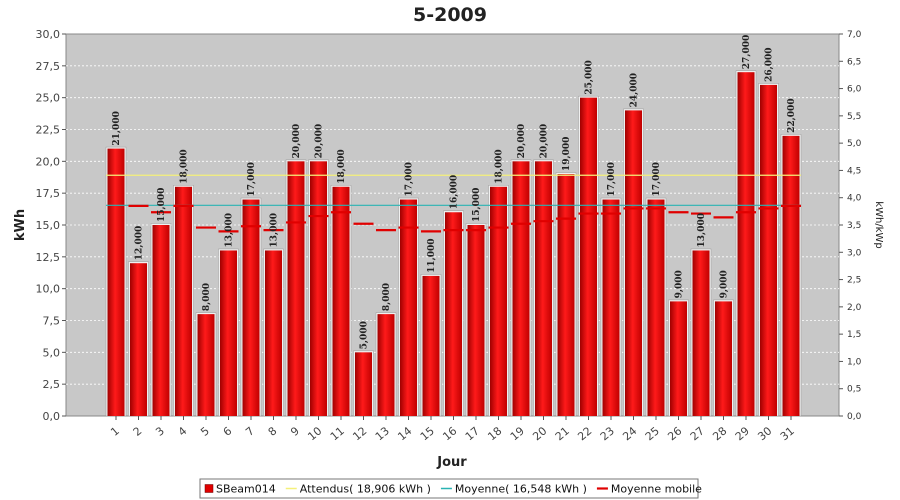 The image size is (900, 500). Describe the element at coordinates (160, 431) in the screenshot. I see `x-tick-label: 3` at that location.